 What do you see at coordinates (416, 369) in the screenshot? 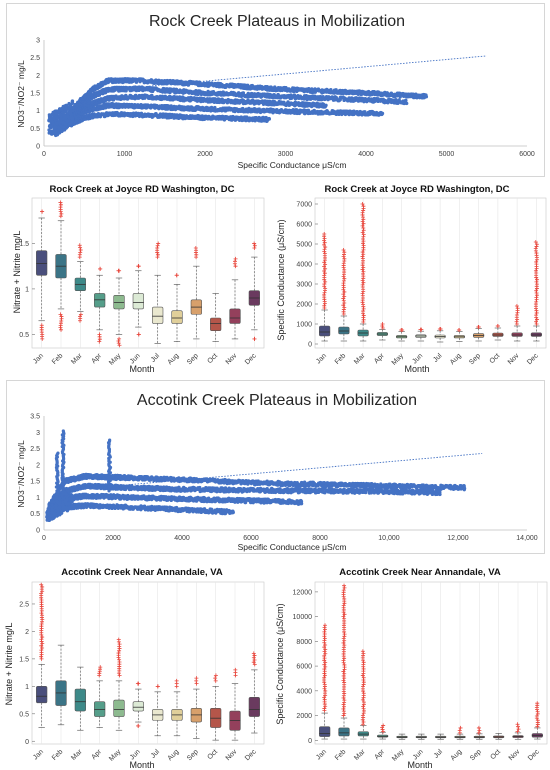
I see `x-axis-label: Month` at bounding box center [416, 369].